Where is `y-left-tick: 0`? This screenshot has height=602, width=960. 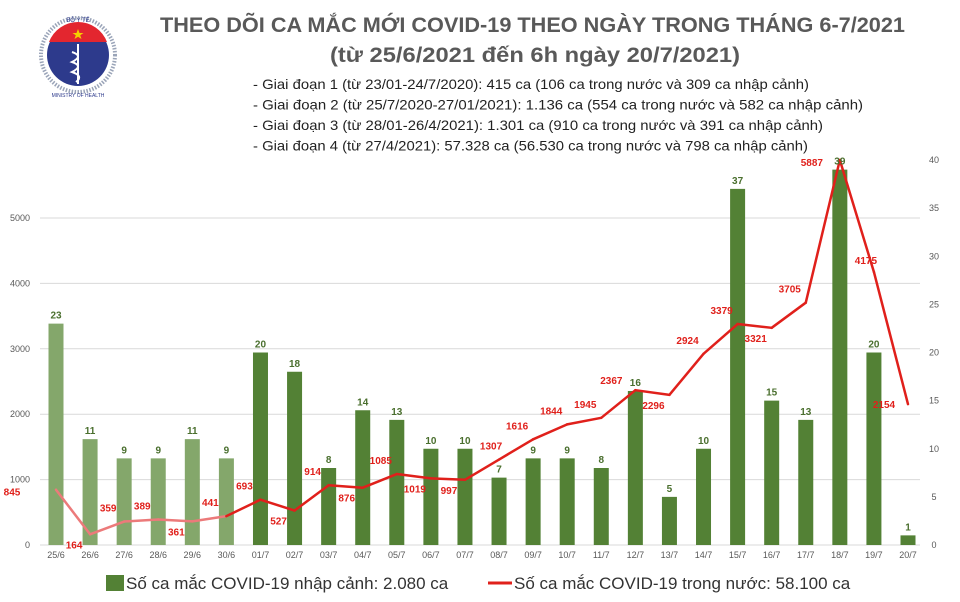
y-left-tick: 0 is located at coordinates (27, 545).